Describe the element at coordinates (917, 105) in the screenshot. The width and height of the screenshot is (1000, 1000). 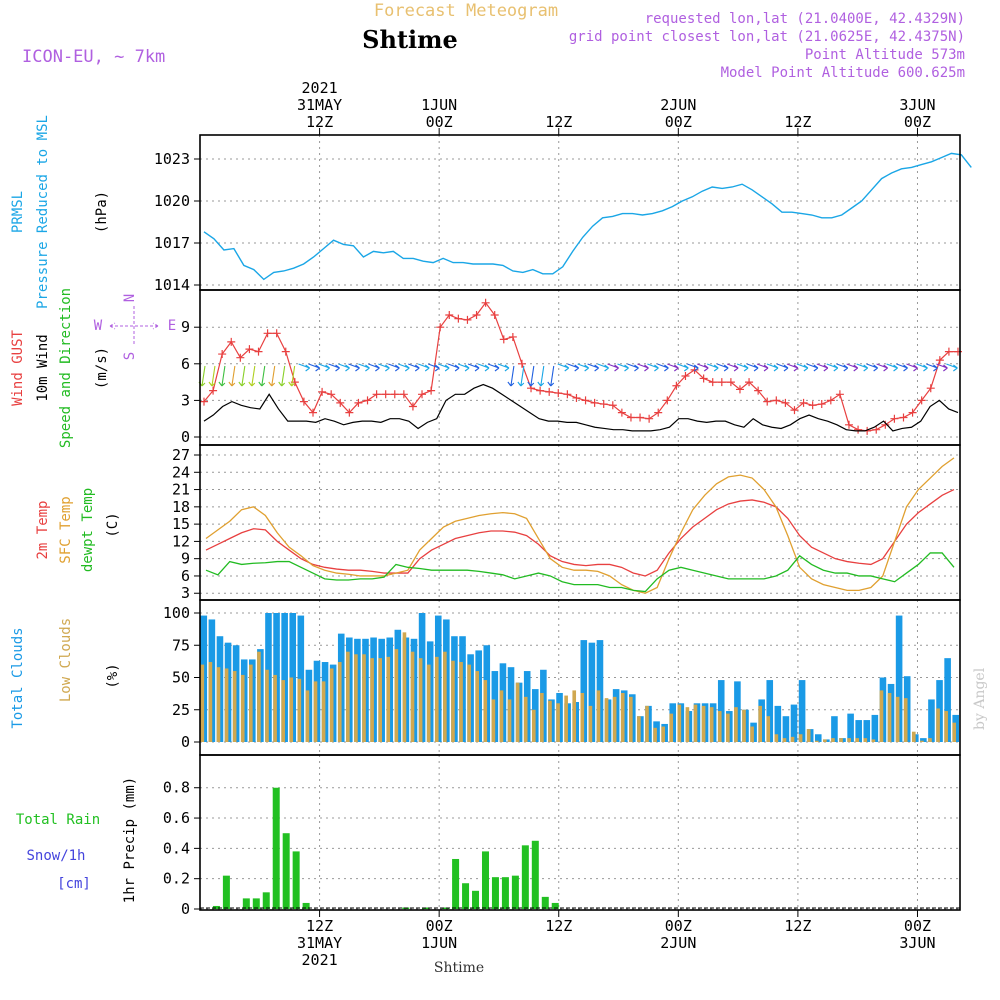
I see `x-tick-label-top: 3JUN` at that location.